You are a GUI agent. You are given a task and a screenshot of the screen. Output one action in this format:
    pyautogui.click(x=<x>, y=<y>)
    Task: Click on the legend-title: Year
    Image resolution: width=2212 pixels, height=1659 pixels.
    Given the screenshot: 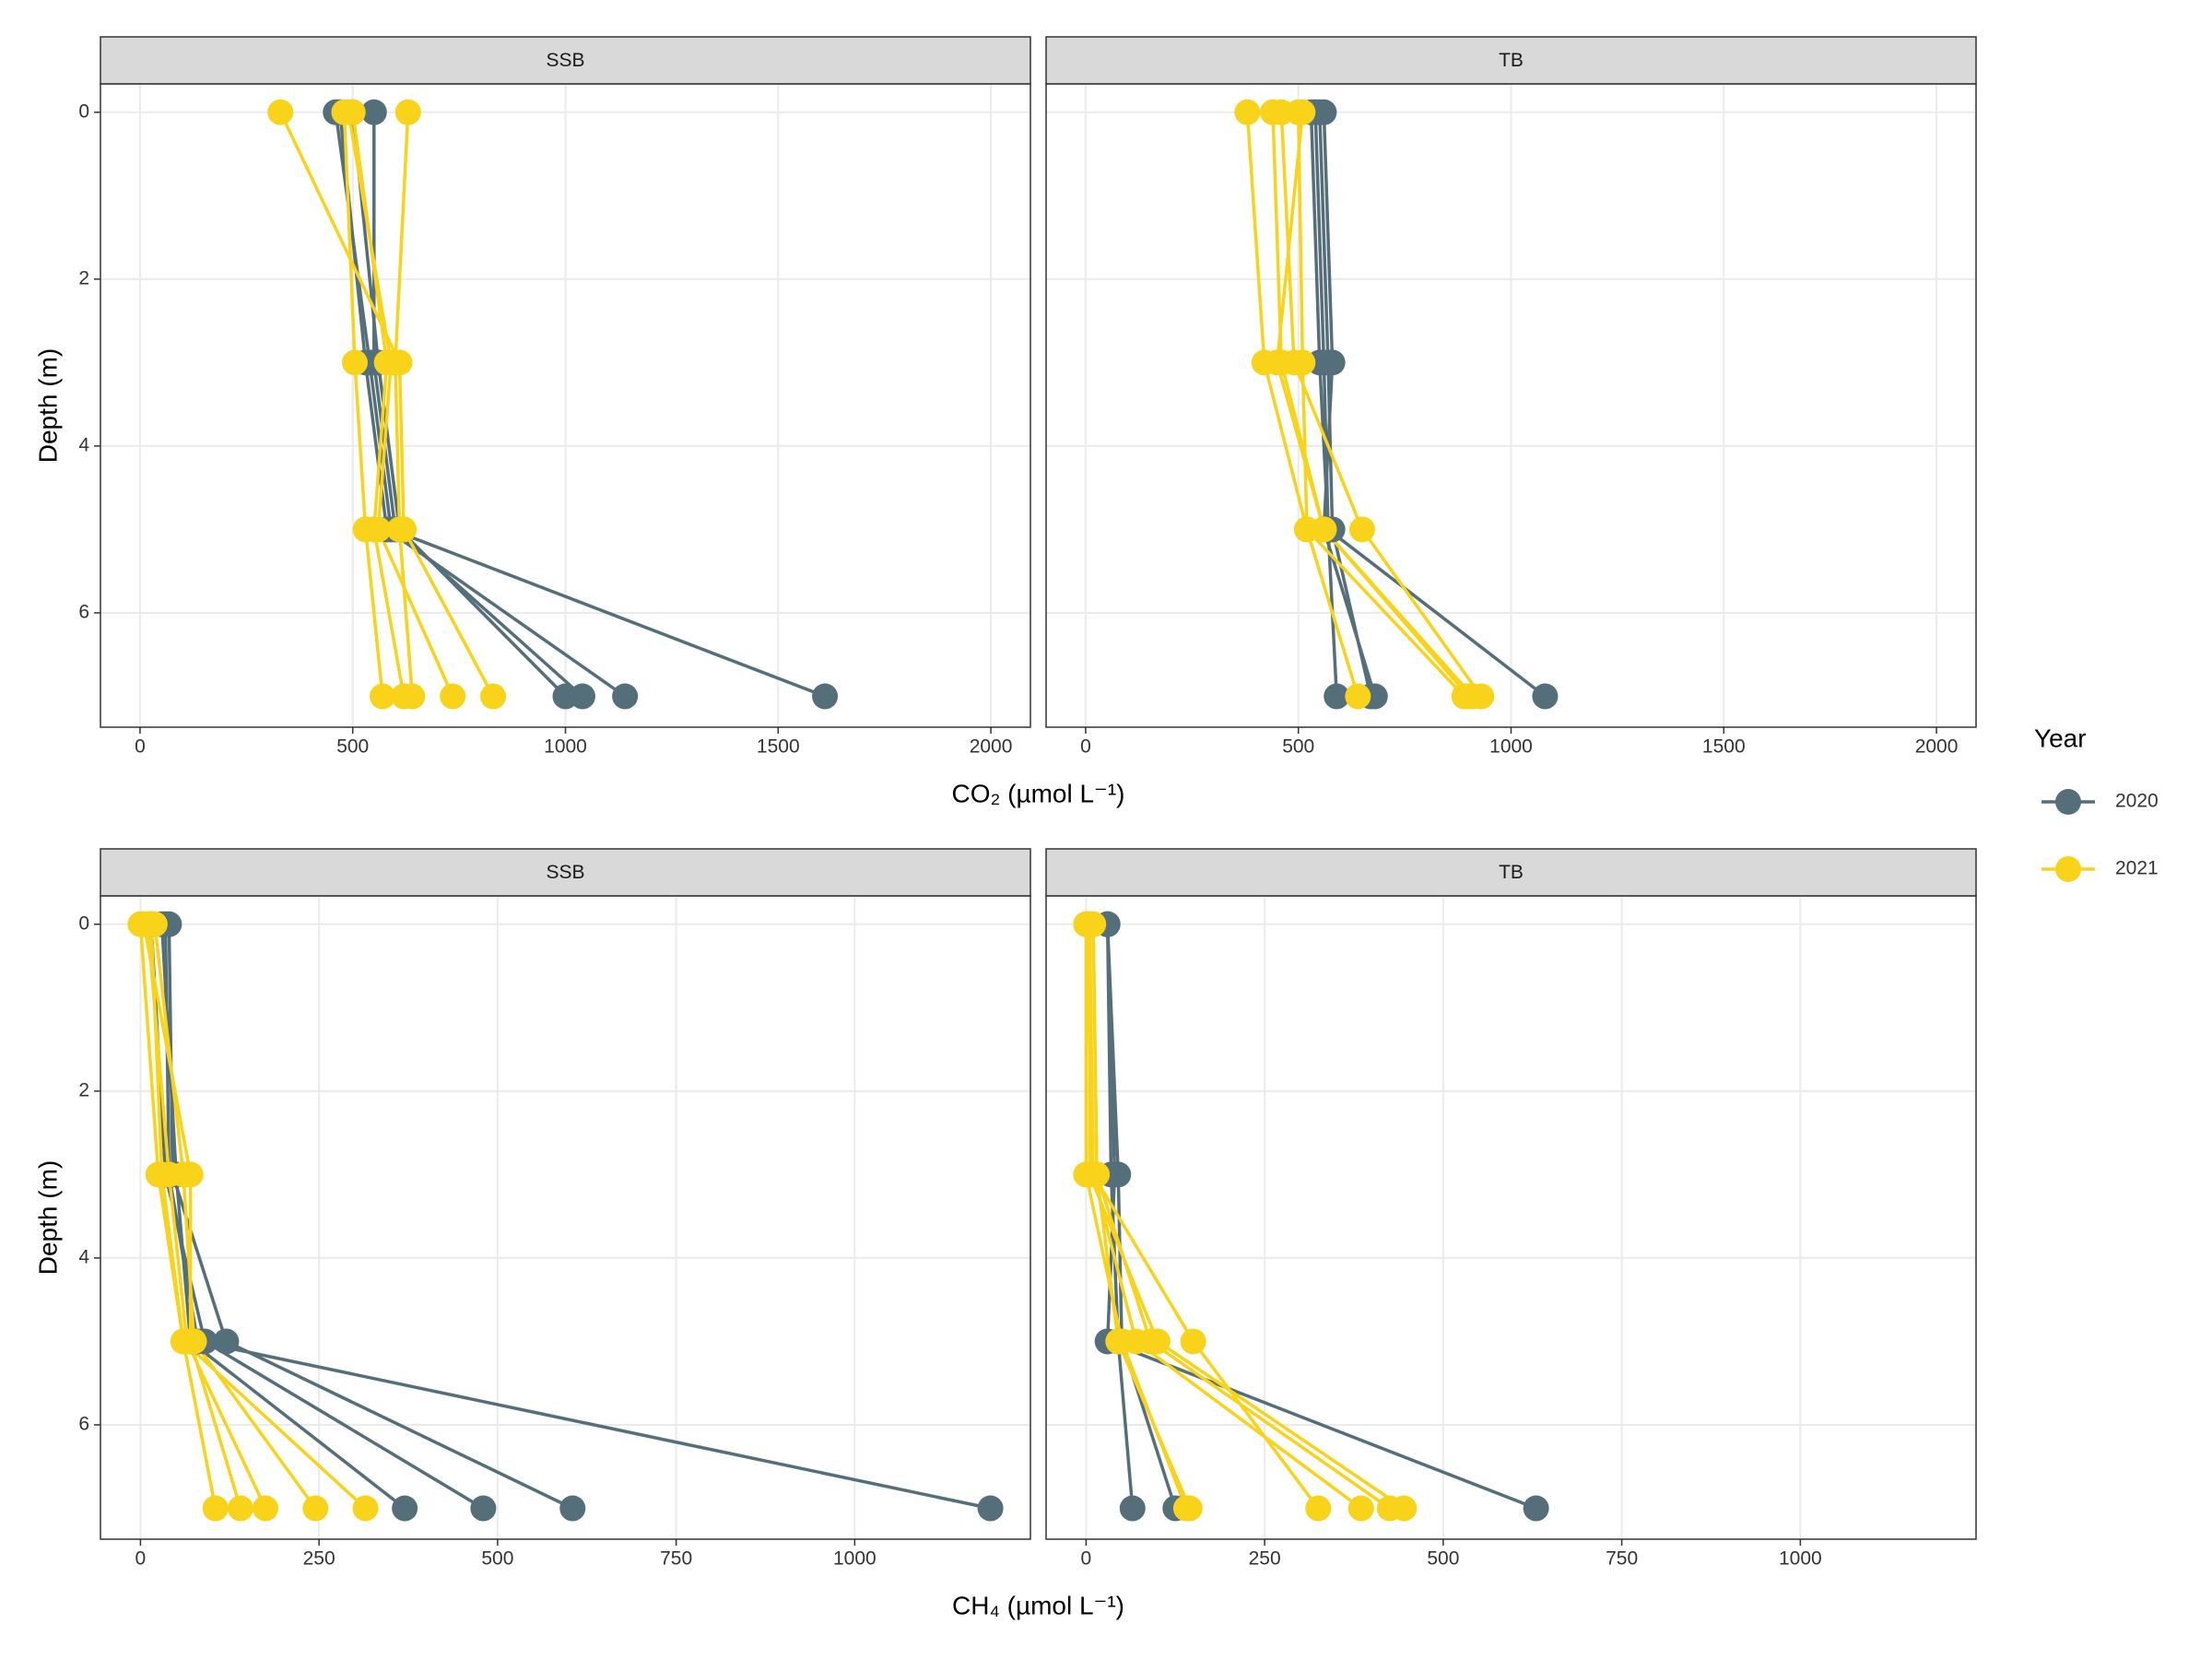 What is the action you would take?
    pyautogui.click(x=2060, y=738)
    